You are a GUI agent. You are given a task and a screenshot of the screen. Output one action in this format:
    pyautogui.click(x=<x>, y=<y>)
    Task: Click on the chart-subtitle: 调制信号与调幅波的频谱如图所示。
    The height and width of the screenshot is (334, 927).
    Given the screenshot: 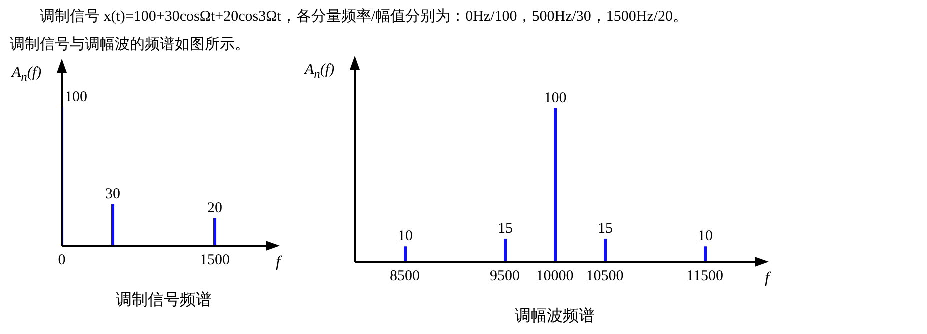 What is the action you would take?
    pyautogui.click(x=130, y=45)
    